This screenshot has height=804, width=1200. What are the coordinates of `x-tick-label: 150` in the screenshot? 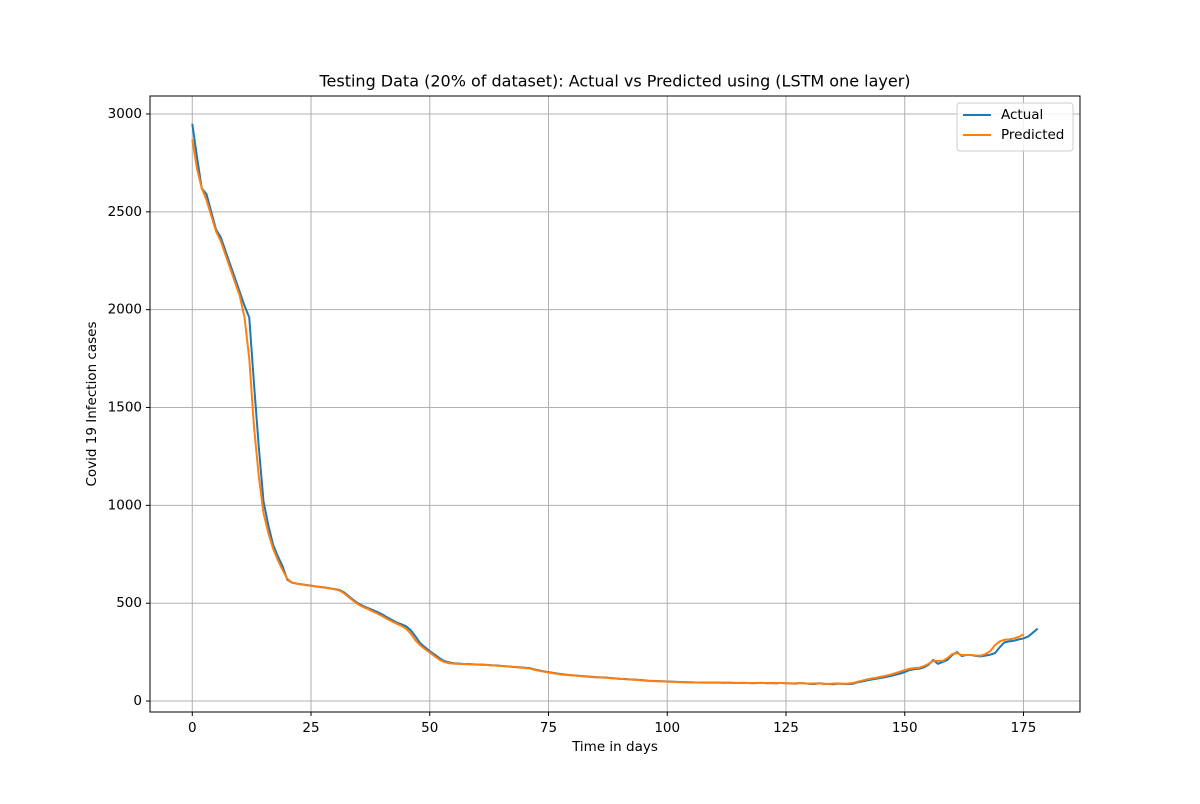 It's located at (905, 728).